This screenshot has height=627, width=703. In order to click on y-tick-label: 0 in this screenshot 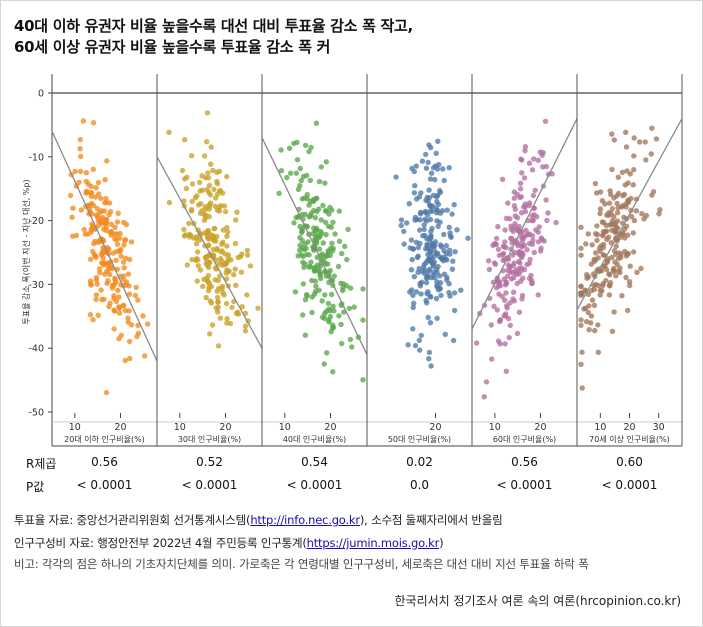, I will do `click(41, 94)`.